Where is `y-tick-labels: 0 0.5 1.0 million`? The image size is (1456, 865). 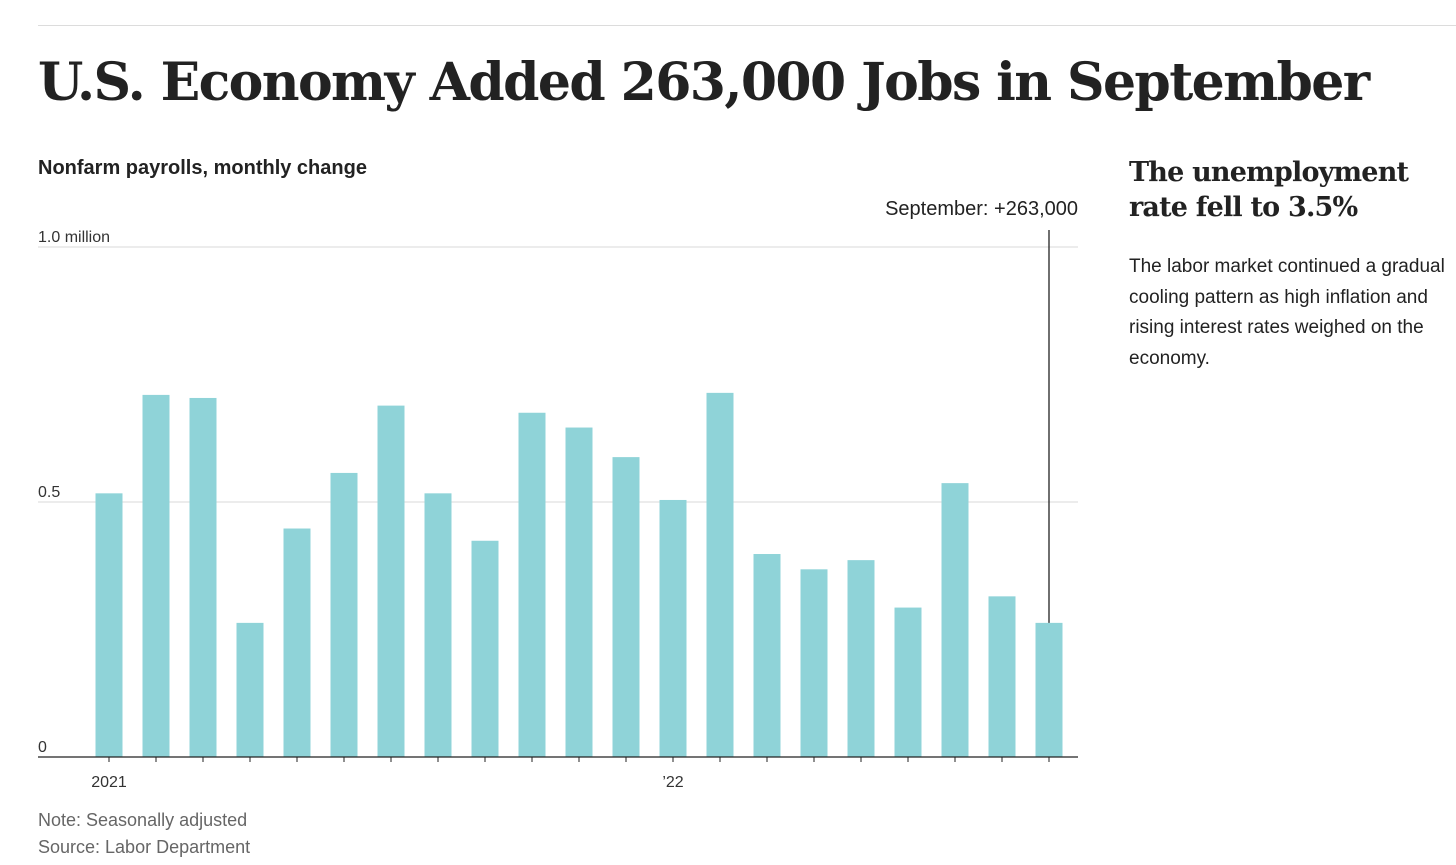 y-tick-labels: 0 0.5 1.0 million is located at coordinates (74, 492).